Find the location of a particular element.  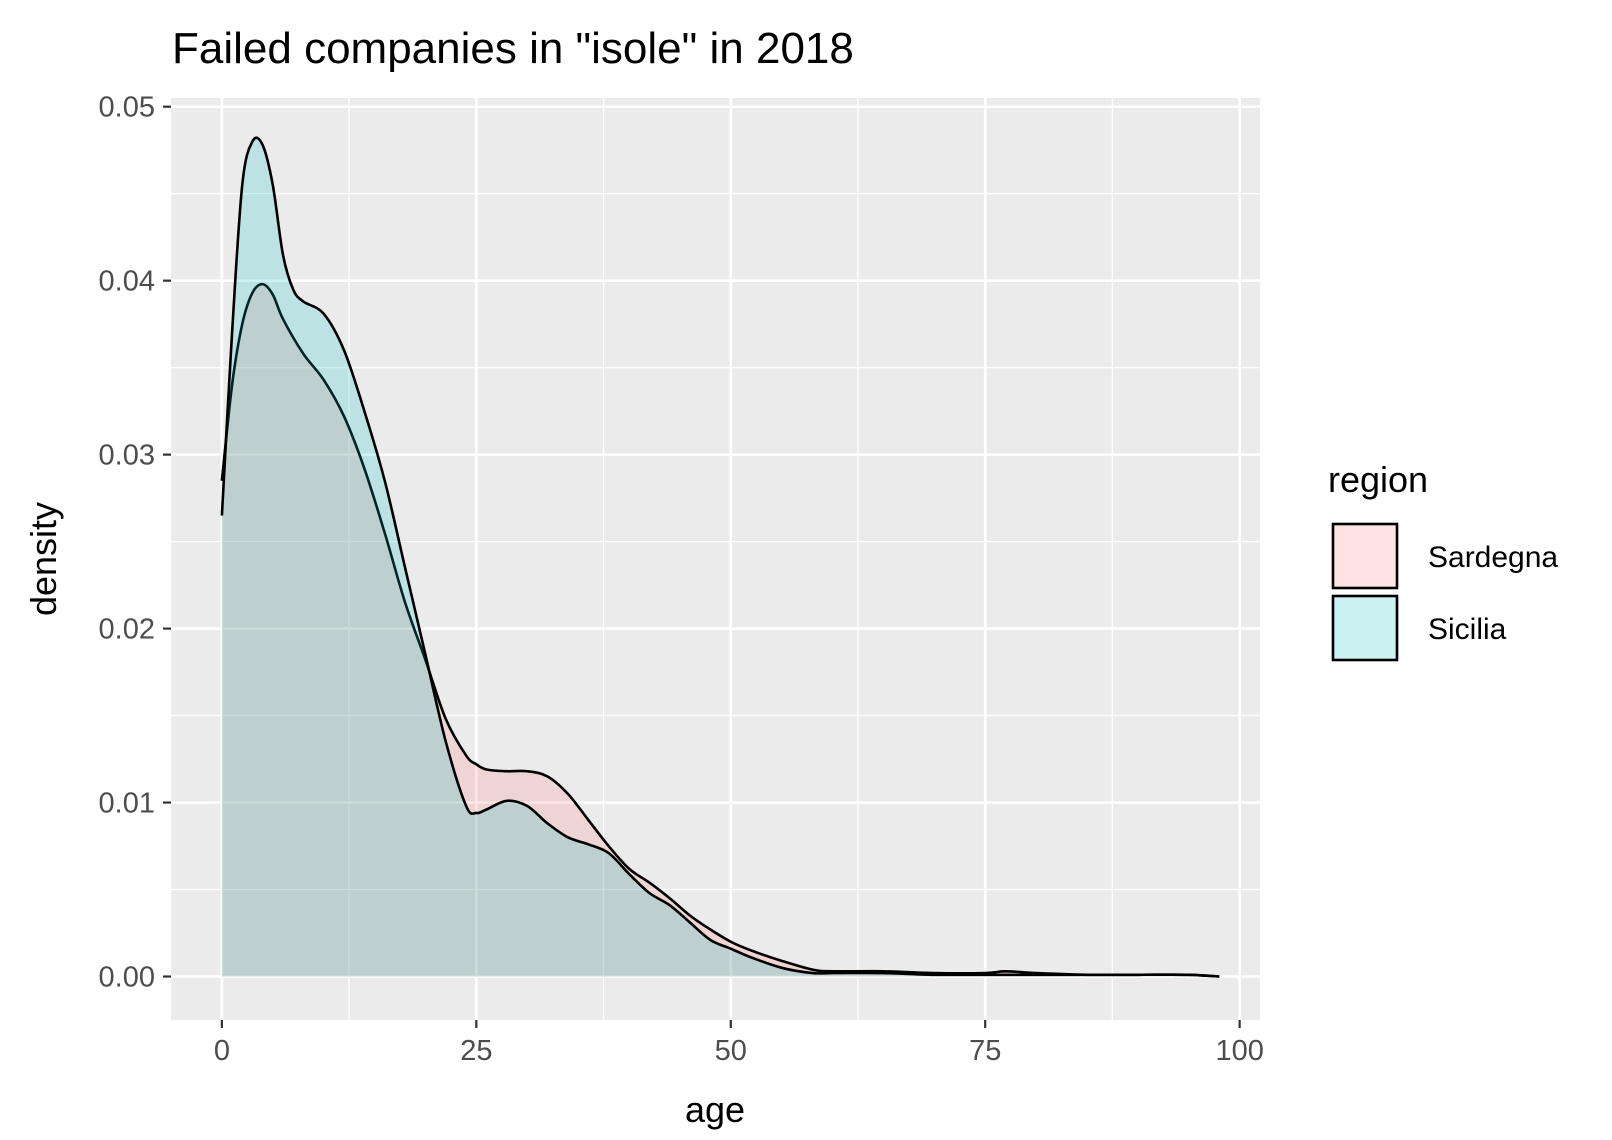

y-tick-label: 0.04 is located at coordinates (127, 282).